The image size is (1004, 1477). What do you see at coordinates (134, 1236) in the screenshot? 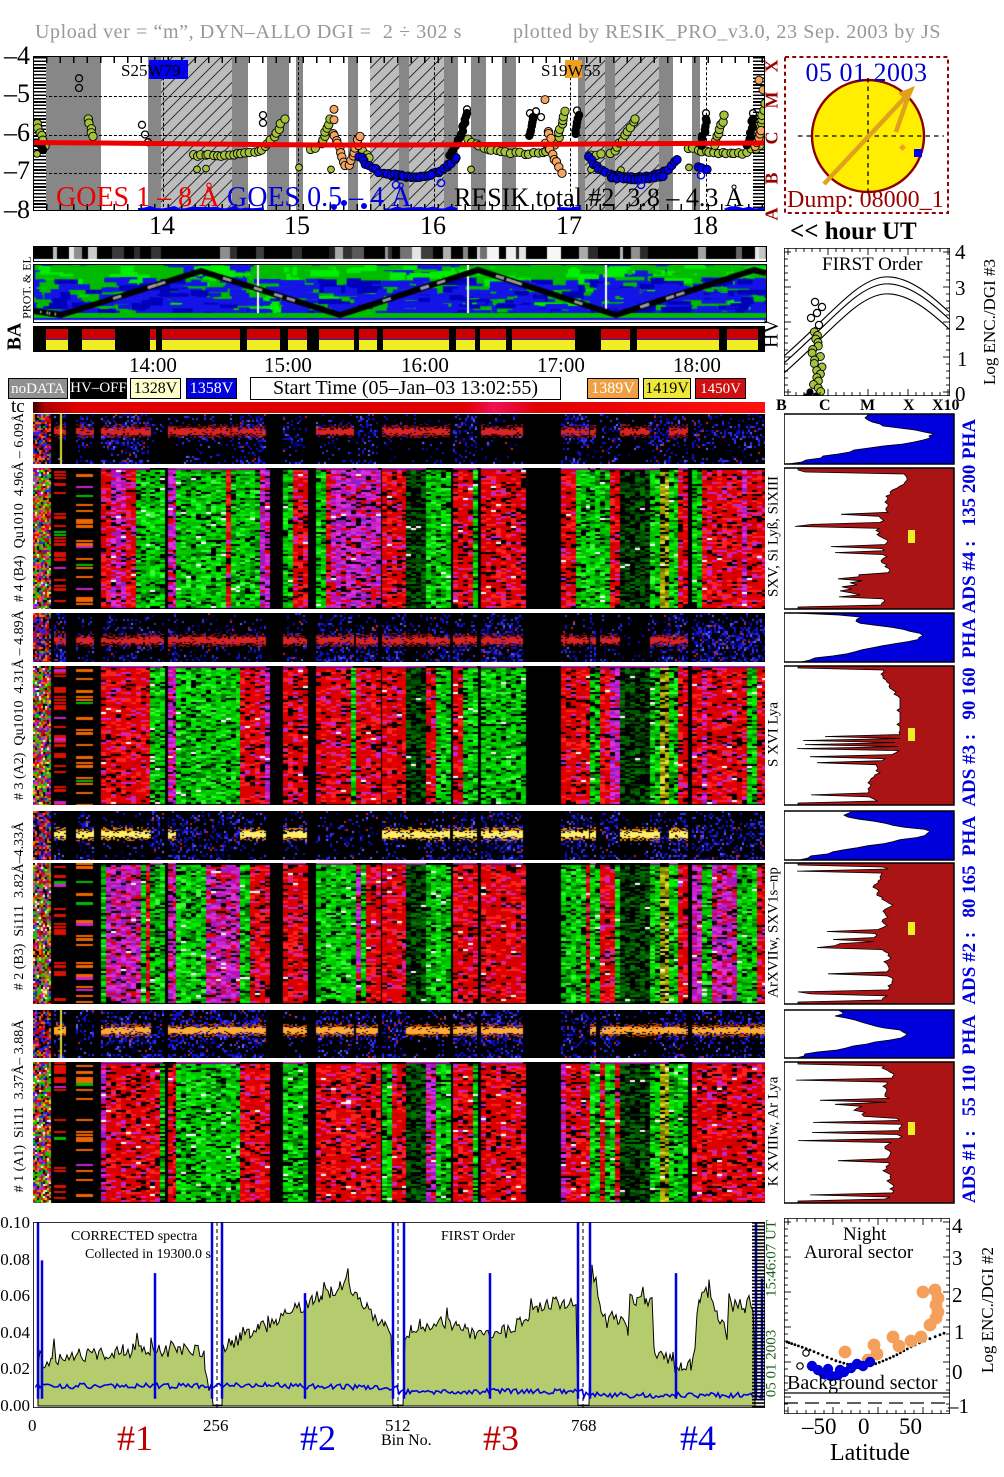
I see `svg-text: CORRECTED spectra` at bounding box center [134, 1236].